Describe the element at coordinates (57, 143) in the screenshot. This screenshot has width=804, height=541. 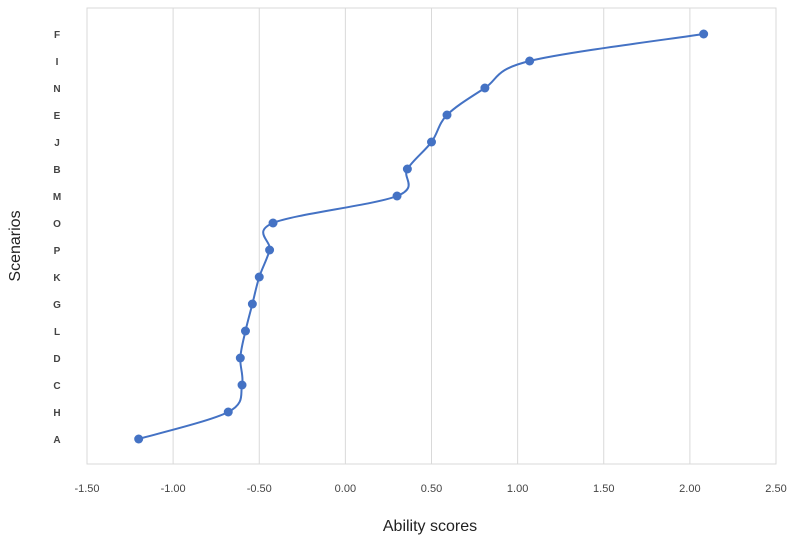
I see `y-tick-label: J` at that location.